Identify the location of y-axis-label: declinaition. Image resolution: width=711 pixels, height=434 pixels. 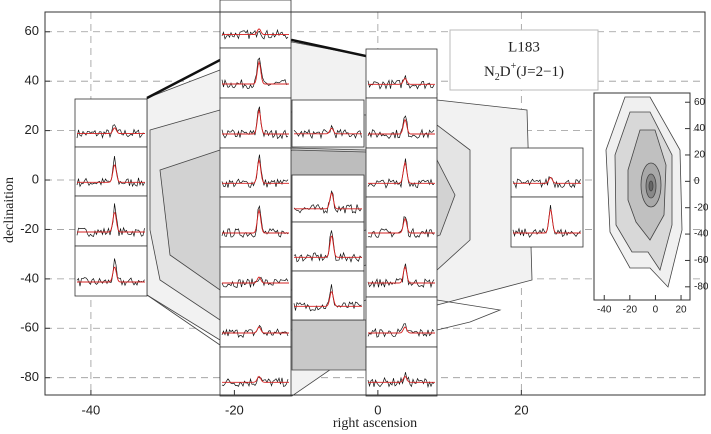
(9, 210).